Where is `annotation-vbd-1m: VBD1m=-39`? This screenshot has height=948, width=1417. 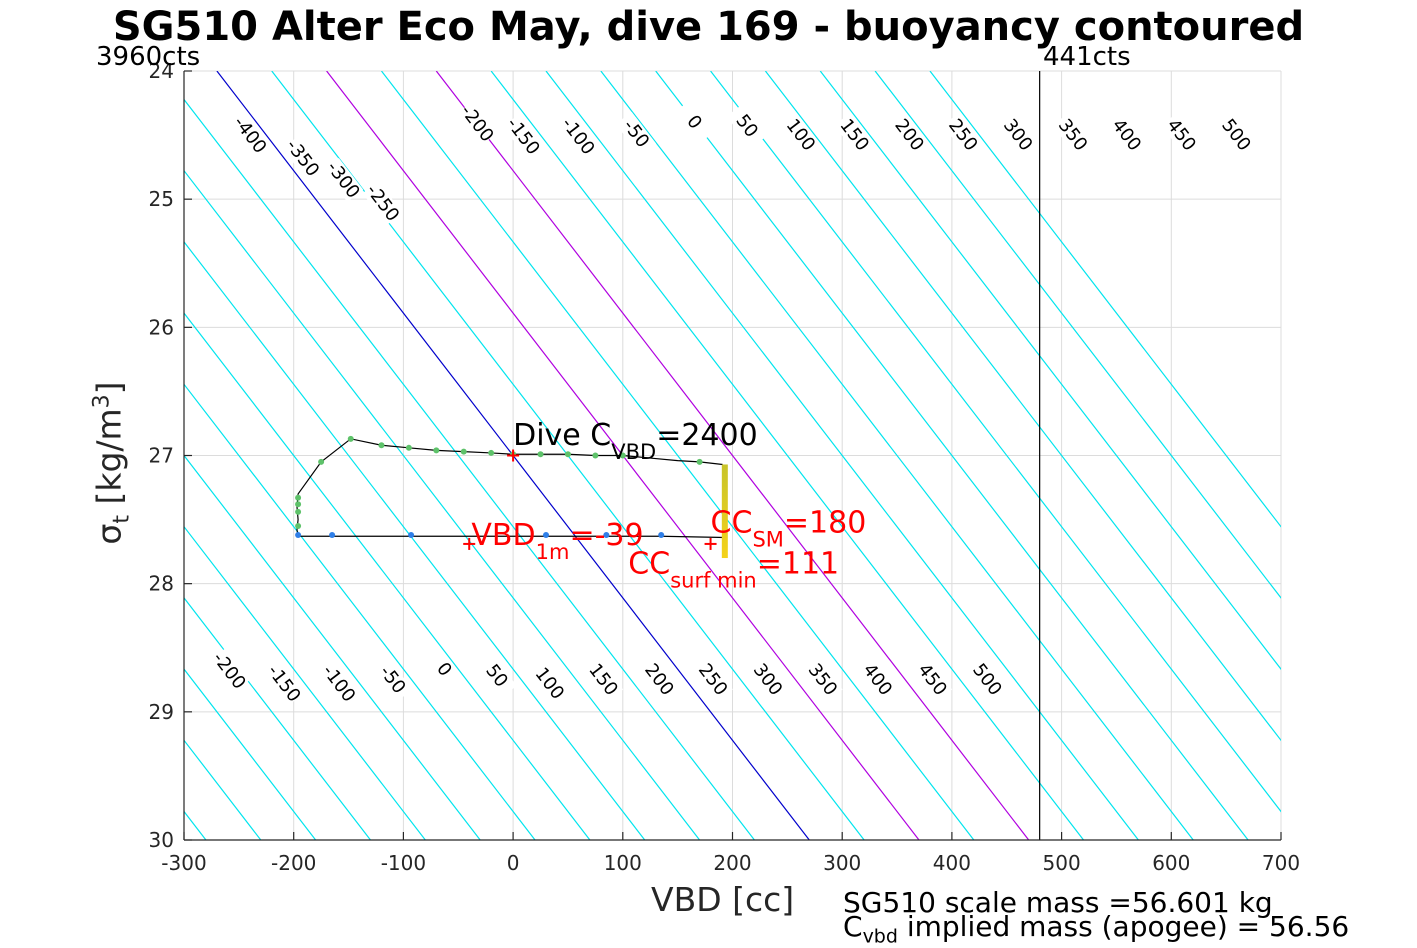 annotation-vbd-1m: VBD1m=-39 is located at coordinates (557, 541).